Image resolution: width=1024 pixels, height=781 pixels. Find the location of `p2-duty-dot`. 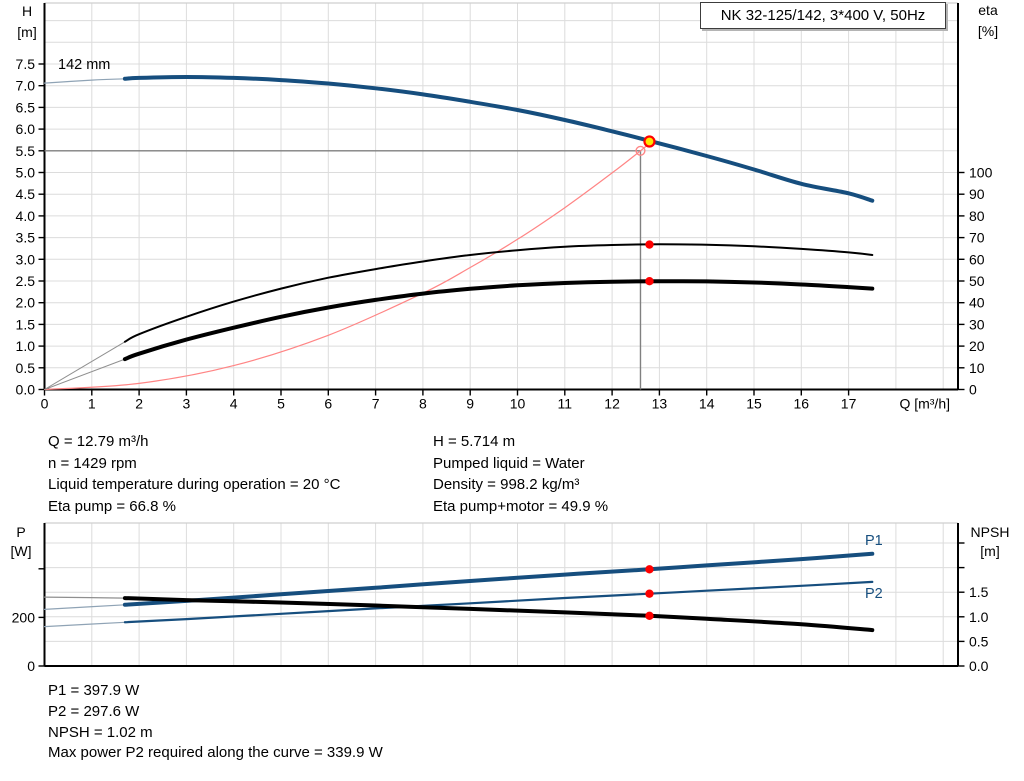

p2-duty-dot is located at coordinates (649, 593).